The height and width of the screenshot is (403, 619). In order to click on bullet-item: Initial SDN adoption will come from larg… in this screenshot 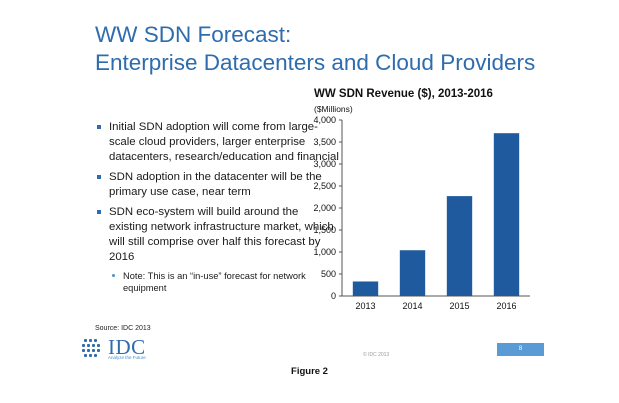, I will do `click(217, 142)`.